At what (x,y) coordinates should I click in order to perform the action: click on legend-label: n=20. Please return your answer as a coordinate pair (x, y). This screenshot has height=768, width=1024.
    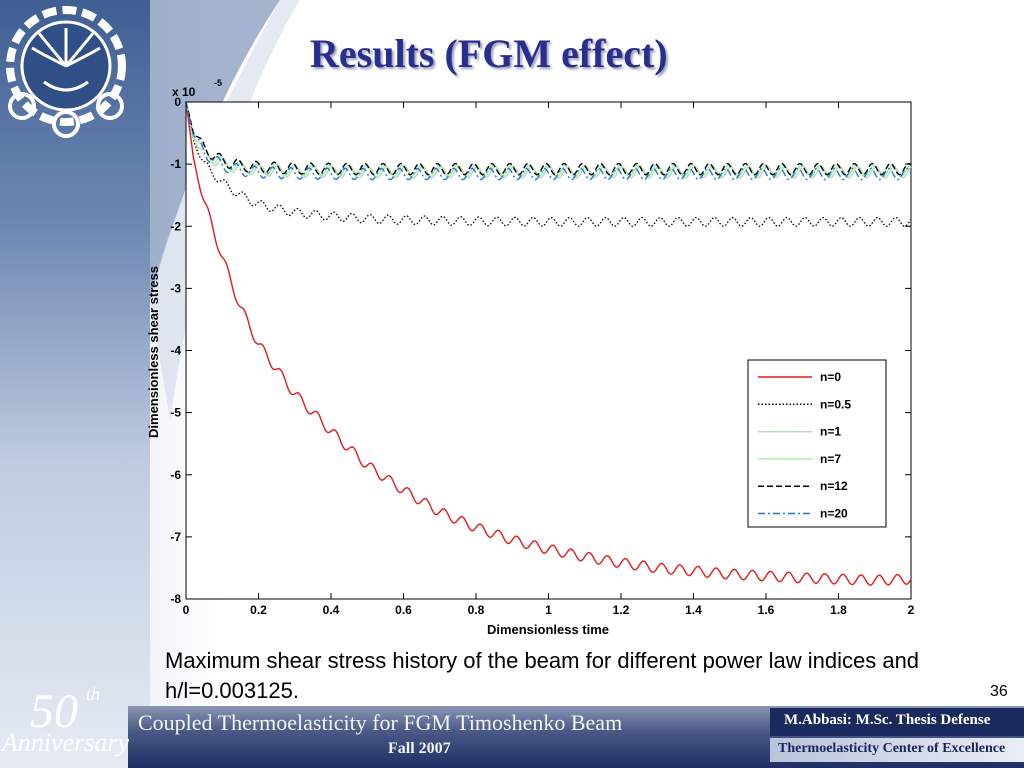
    Looking at the image, I should click on (834, 514).